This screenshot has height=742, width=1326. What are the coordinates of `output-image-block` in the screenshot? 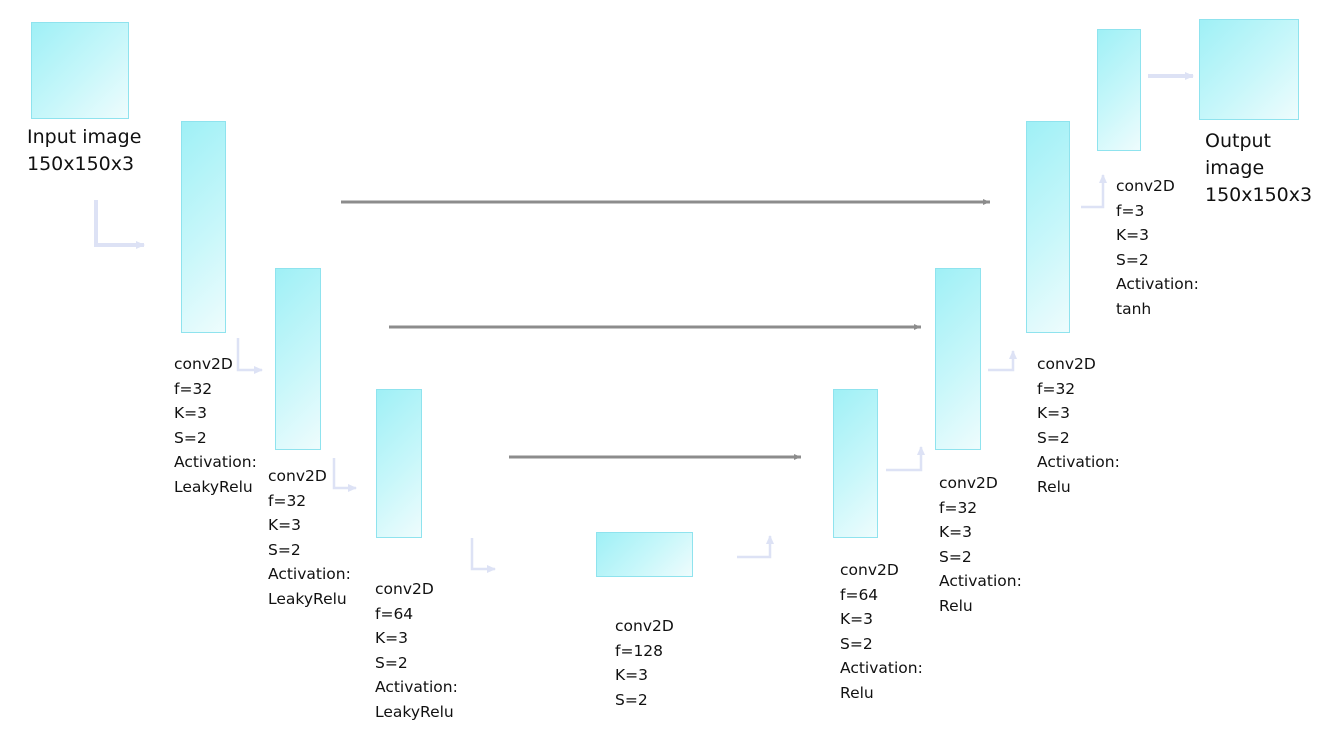 It's located at (1249, 69).